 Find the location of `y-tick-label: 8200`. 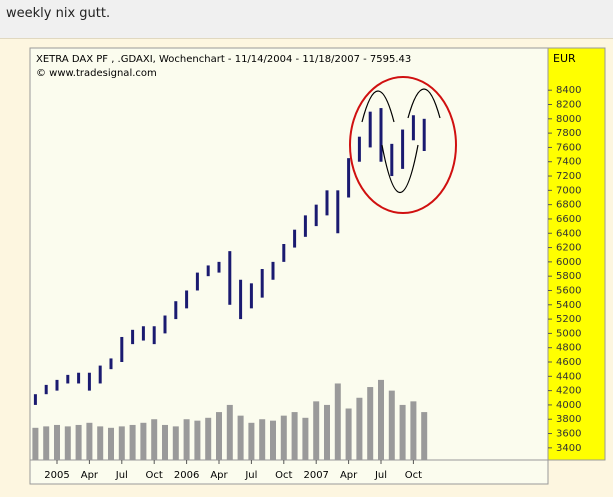

y-tick-label: 8200 is located at coordinates (568, 105).